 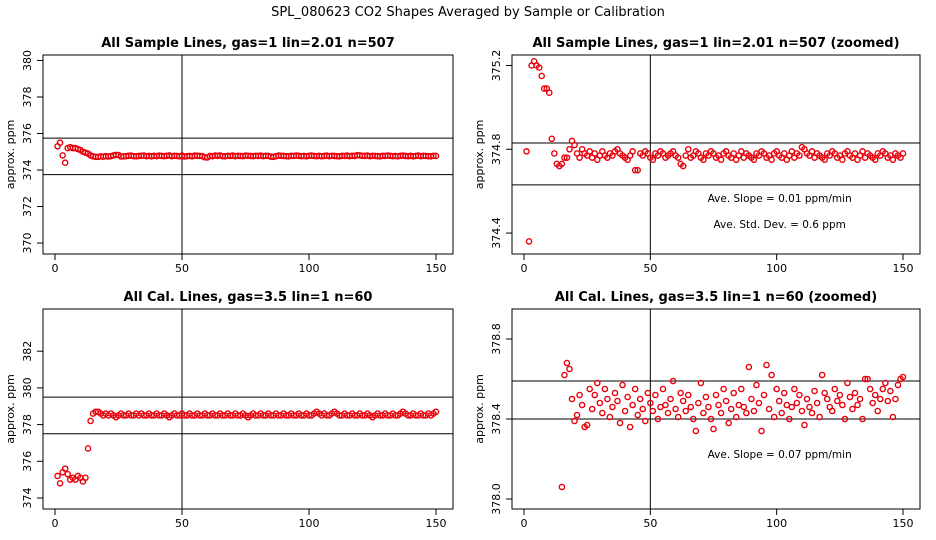 I want to click on y-tick-label: 375.2, so click(x=496, y=66).